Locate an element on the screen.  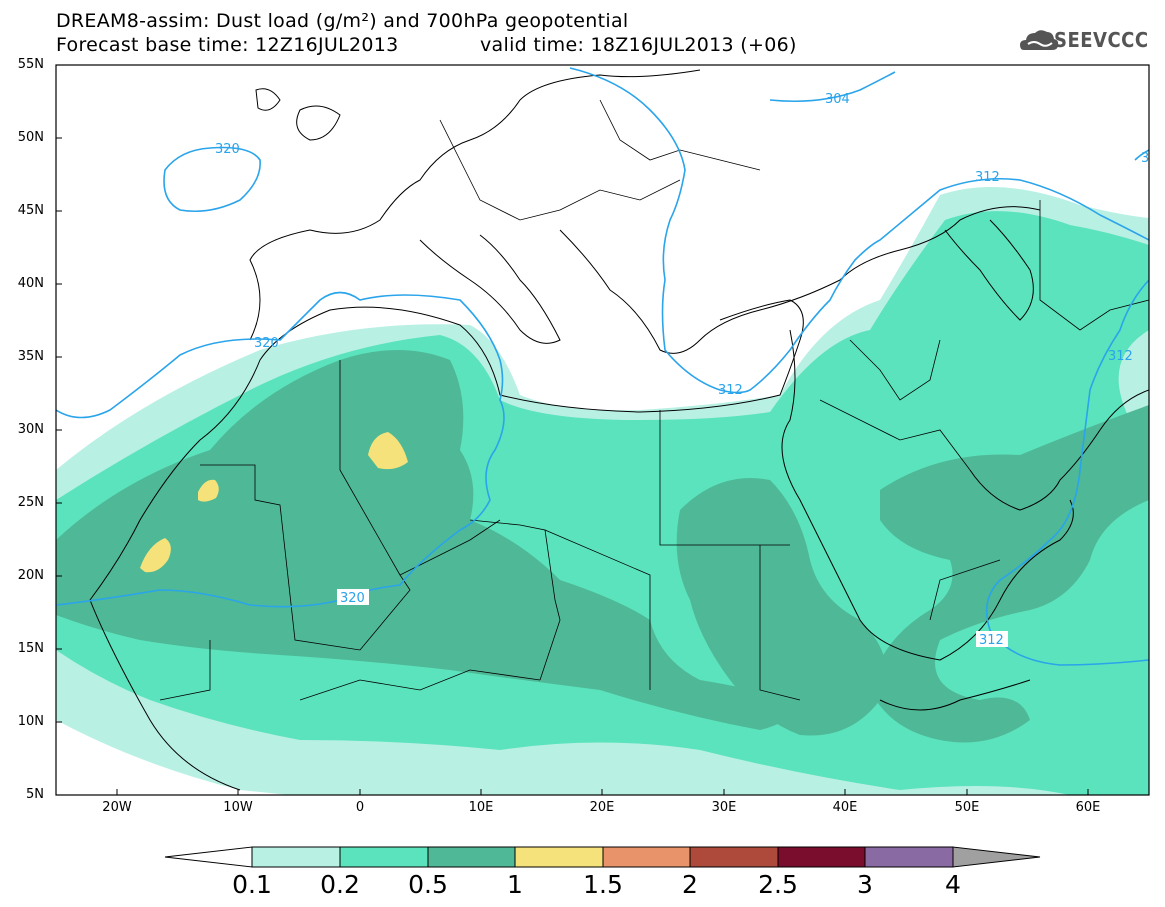
forecast-base-time: Forecast base time: 12Z16JUL2013 is located at coordinates (227, 45).